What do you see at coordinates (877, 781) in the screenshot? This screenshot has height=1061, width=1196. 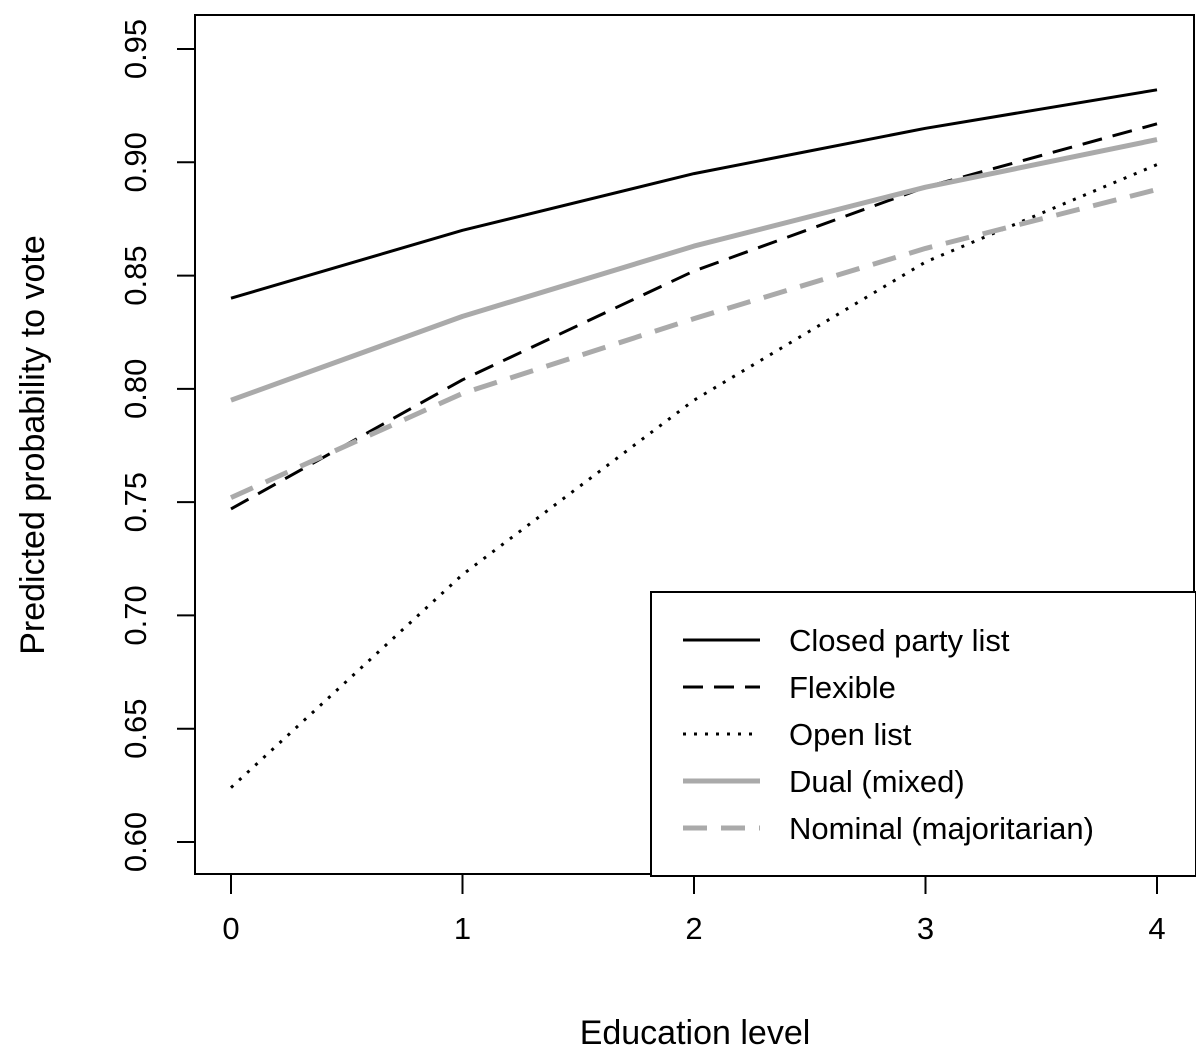 I see `legend-label: Dual (mixed)` at bounding box center [877, 781].